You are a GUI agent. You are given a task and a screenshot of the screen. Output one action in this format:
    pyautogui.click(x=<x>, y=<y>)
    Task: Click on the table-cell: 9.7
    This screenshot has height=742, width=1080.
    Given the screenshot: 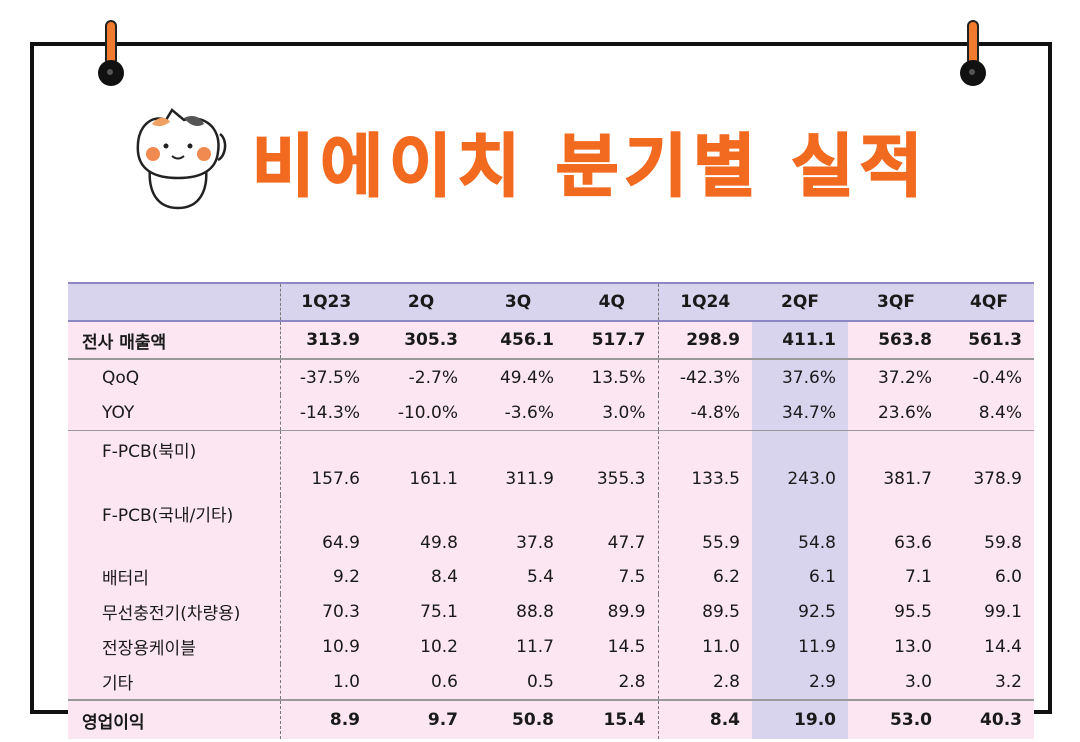 What is the action you would take?
    pyautogui.click(x=421, y=719)
    